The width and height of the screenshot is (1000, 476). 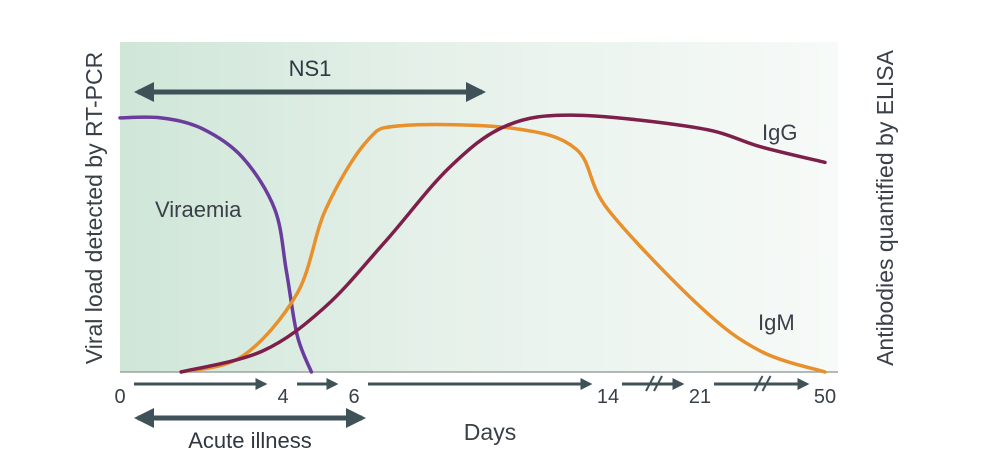 What do you see at coordinates (198, 209) in the screenshot?
I see `series-label-viraemia: Viraemia` at bounding box center [198, 209].